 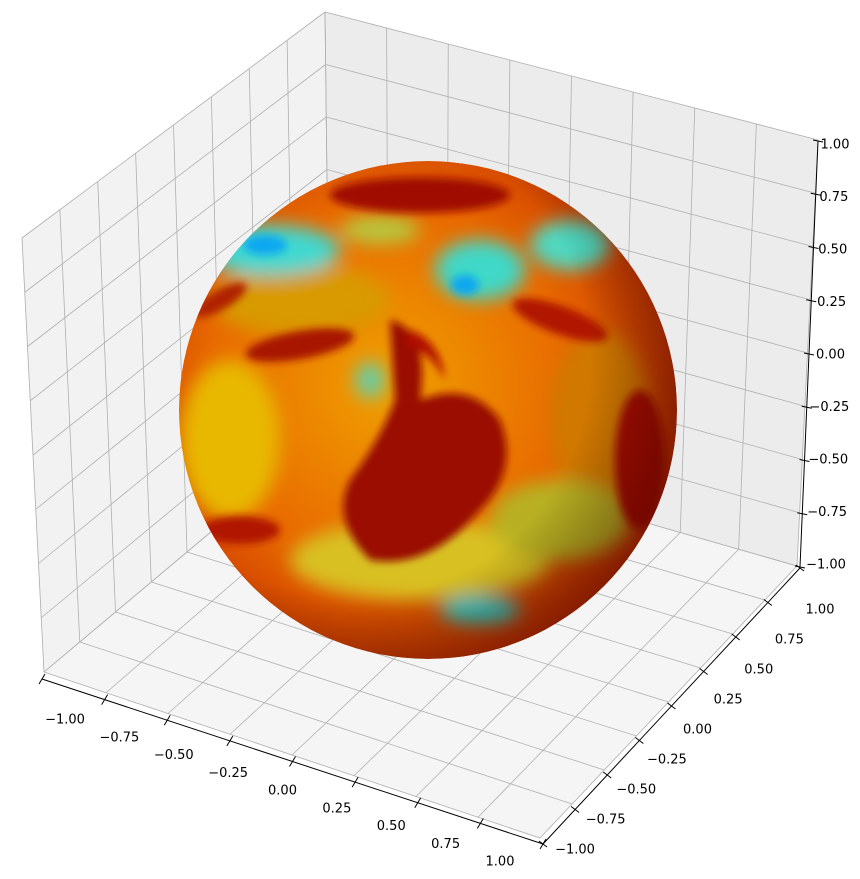 I want to click on x-axis-tick-label: 0.00, so click(x=282, y=791).